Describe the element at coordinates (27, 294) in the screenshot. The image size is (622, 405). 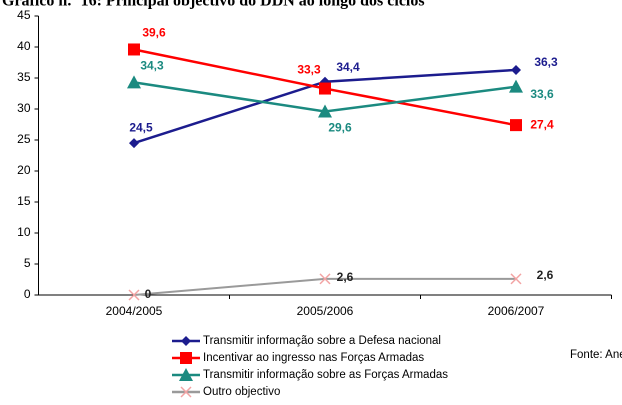
I see `y-tick-label: 0` at that location.